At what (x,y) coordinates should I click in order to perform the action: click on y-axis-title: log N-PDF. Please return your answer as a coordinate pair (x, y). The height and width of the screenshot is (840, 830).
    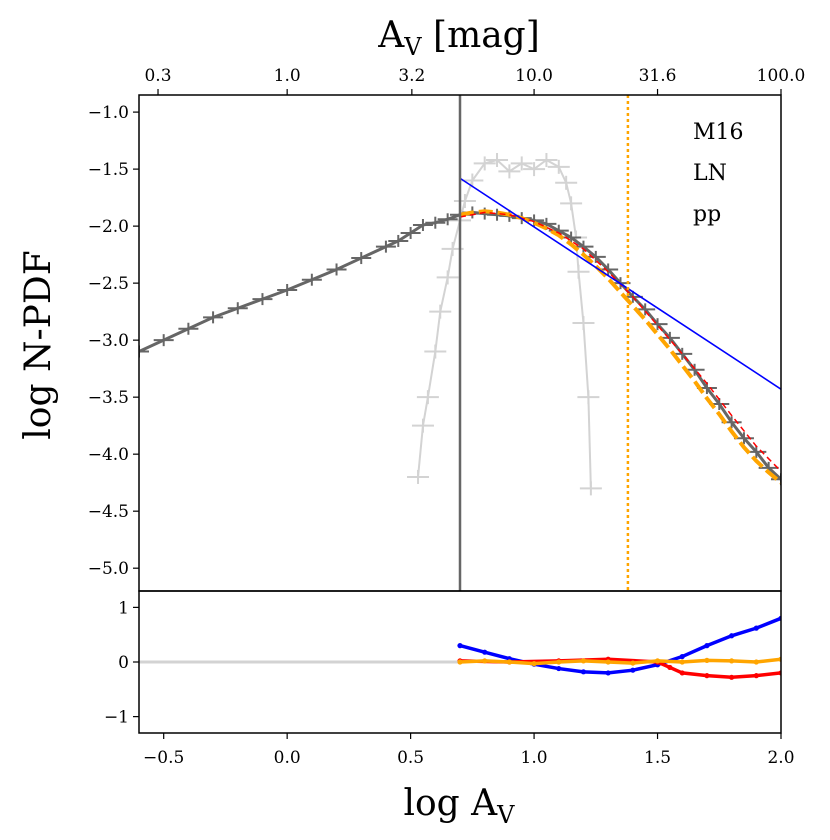
    Looking at the image, I should click on (38, 344).